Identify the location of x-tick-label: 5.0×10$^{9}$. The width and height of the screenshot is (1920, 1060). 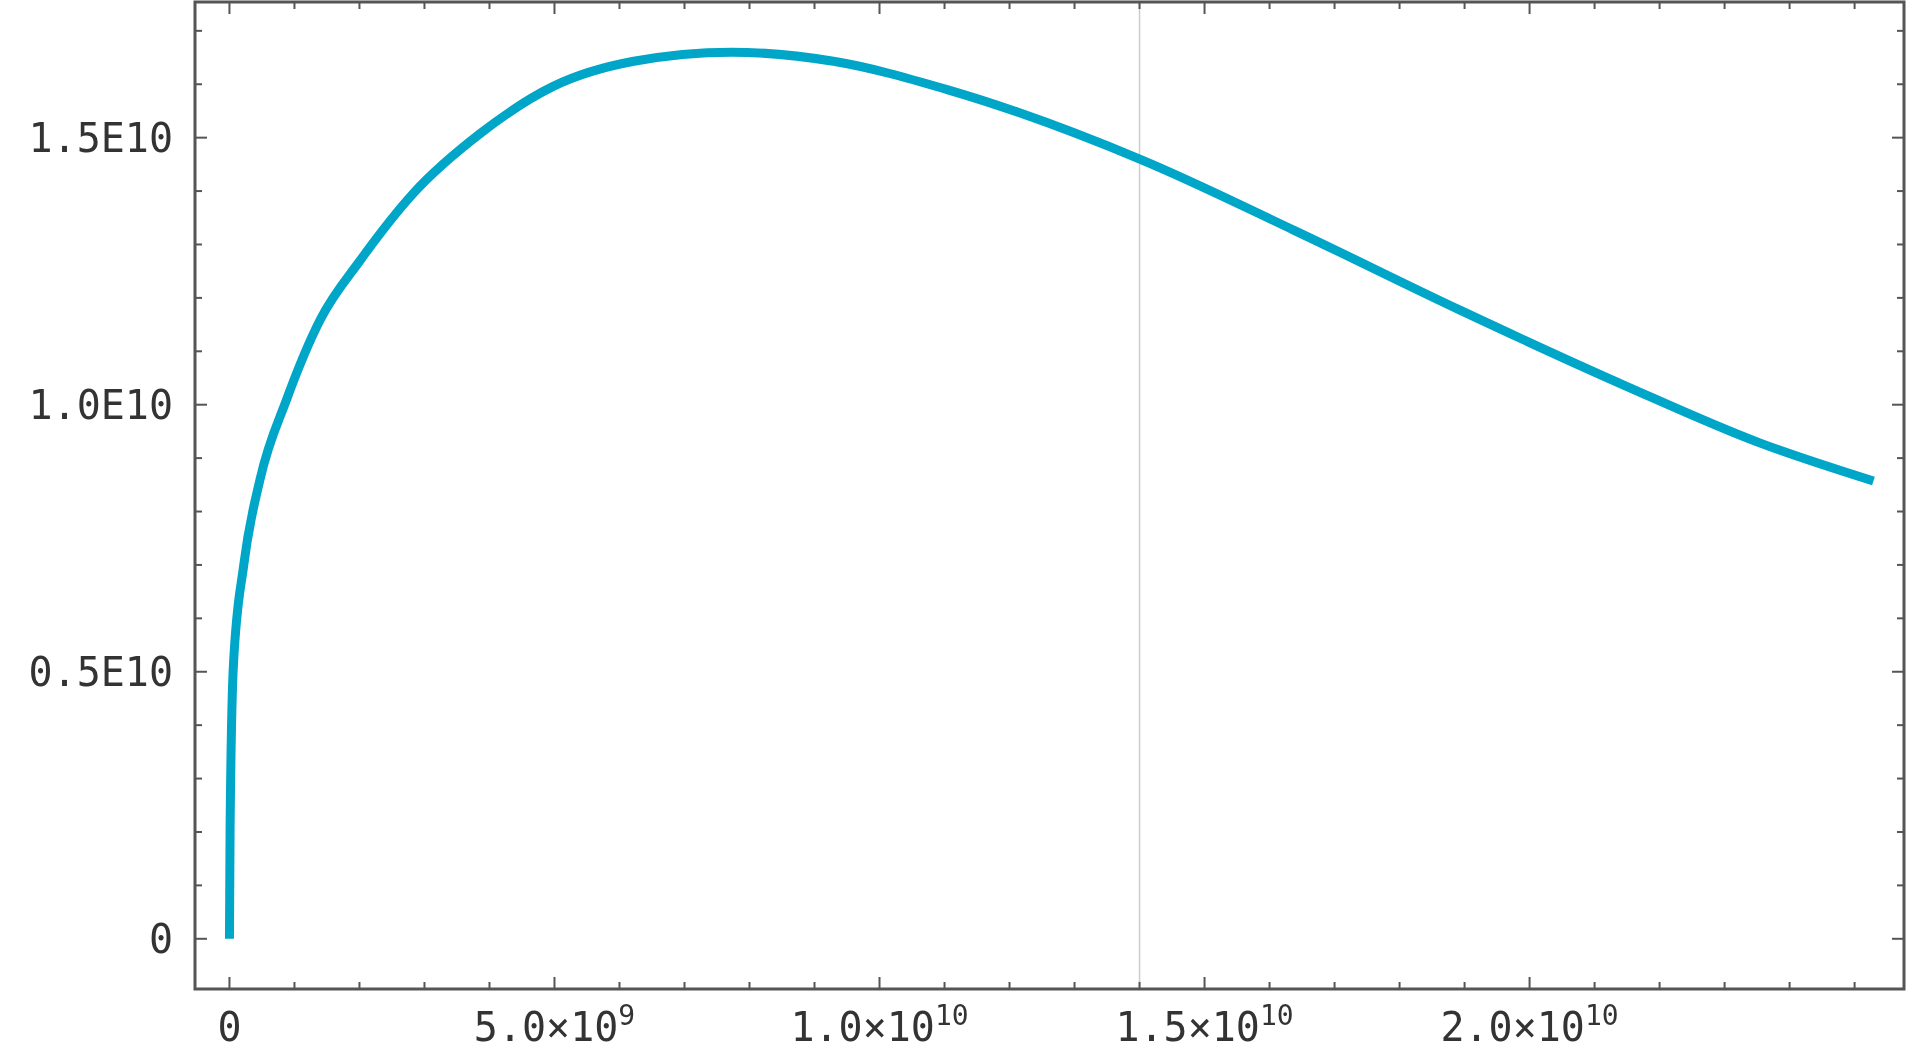
(554, 1024).